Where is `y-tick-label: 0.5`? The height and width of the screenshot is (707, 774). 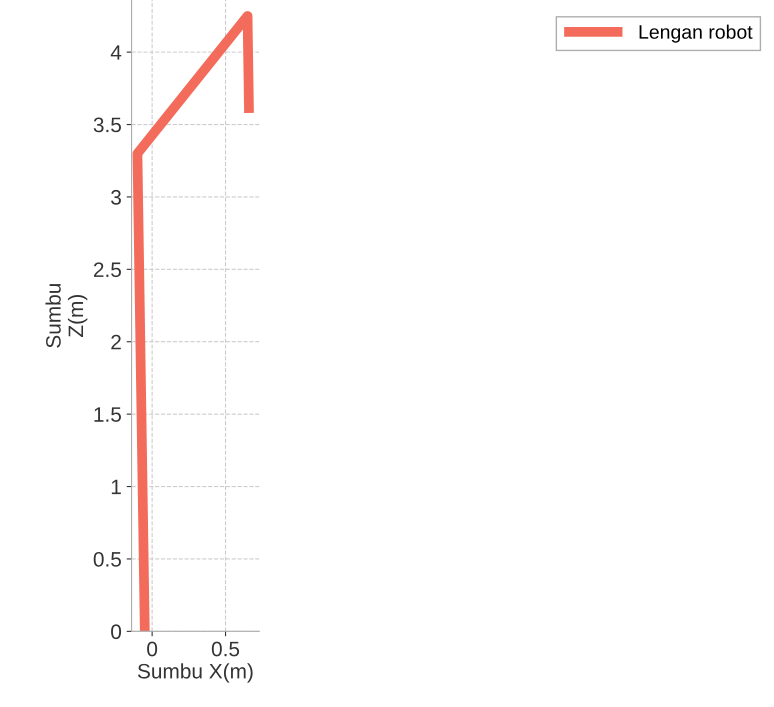
y-tick-label: 0.5 is located at coordinates (107, 559).